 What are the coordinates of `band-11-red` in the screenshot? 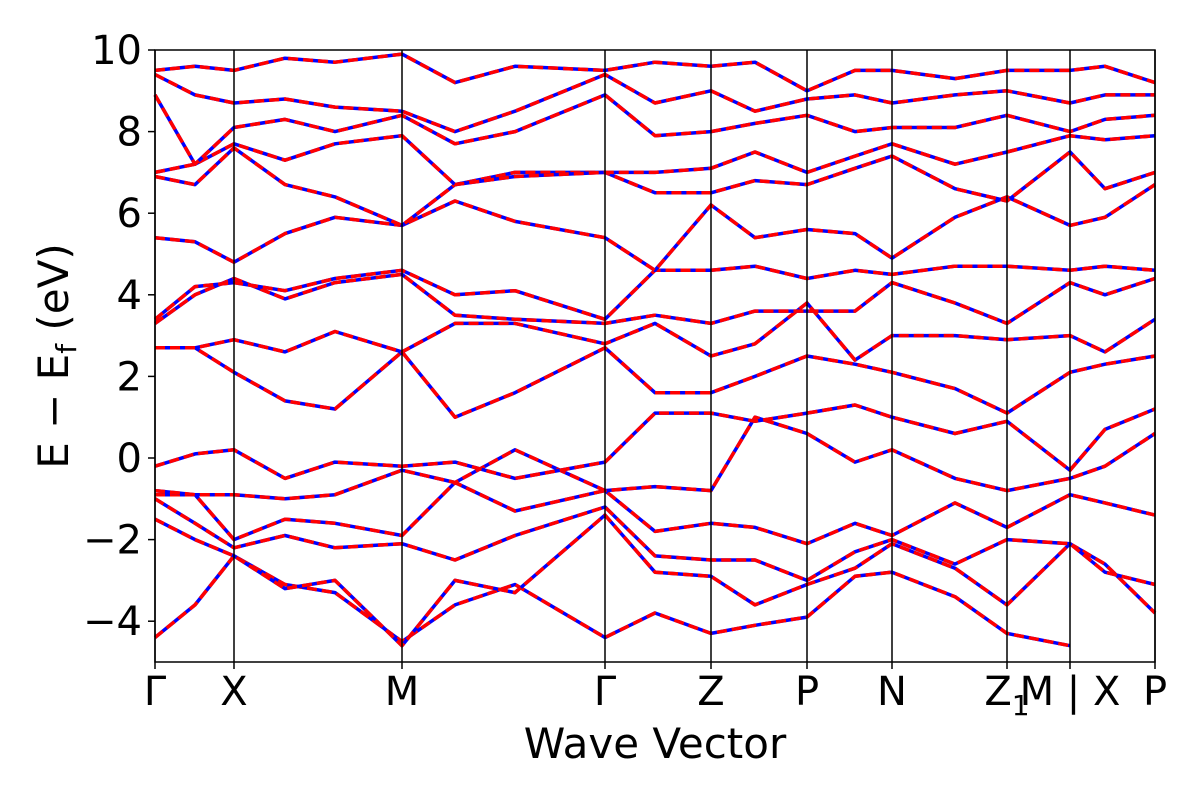 It's located at (655, 187).